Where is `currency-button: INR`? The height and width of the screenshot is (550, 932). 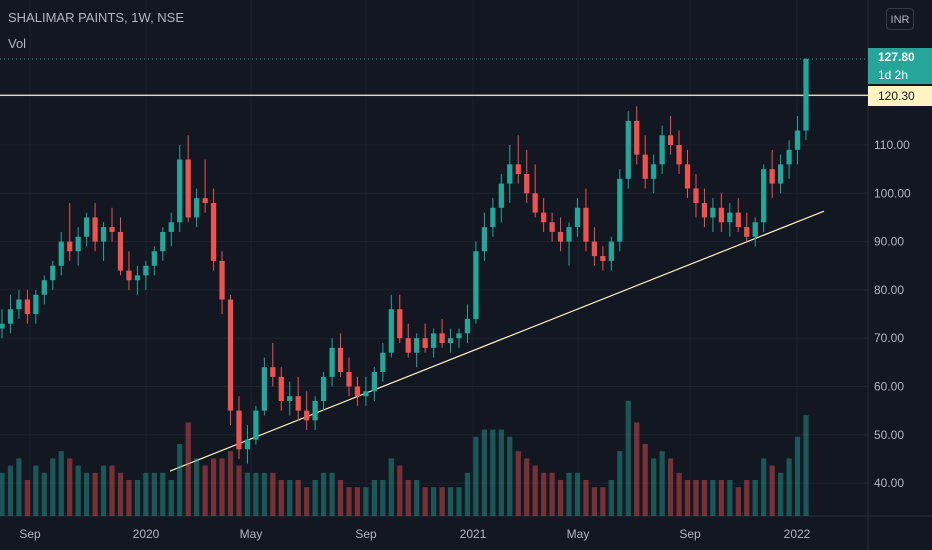
currency-button: INR is located at coordinates (900, 19).